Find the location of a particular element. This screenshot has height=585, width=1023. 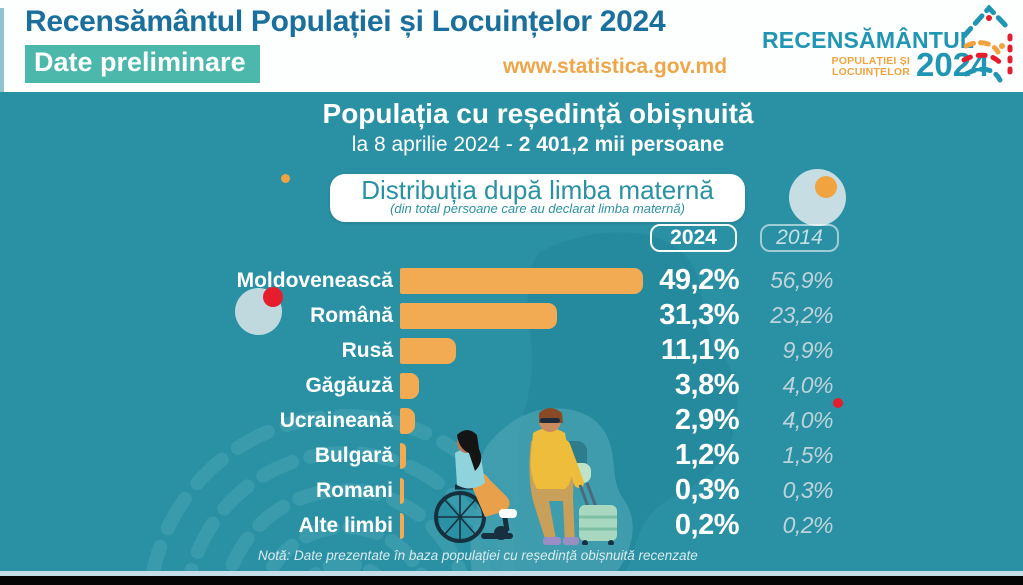

red-dot-in-circle is located at coordinates (273, 297).